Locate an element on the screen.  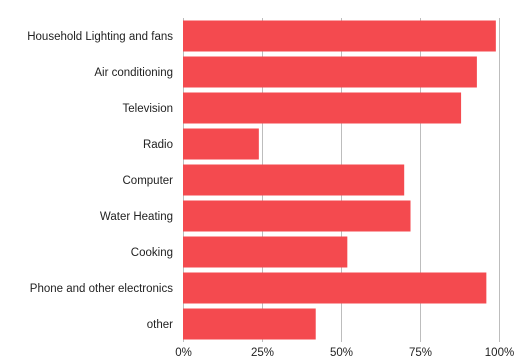
x-tick-labels: 0% 25% 50% 75% 100% is located at coordinates (344, 353).